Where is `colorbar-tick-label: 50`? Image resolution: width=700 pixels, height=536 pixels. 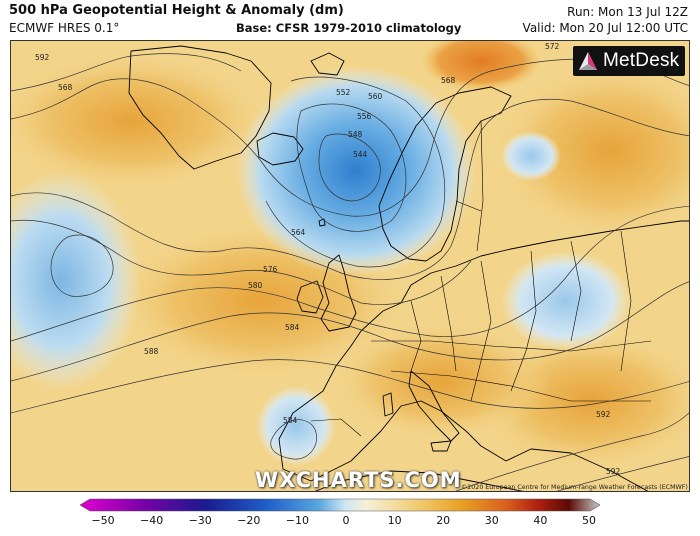 colorbar-tick-label: 50 is located at coordinates (589, 520).